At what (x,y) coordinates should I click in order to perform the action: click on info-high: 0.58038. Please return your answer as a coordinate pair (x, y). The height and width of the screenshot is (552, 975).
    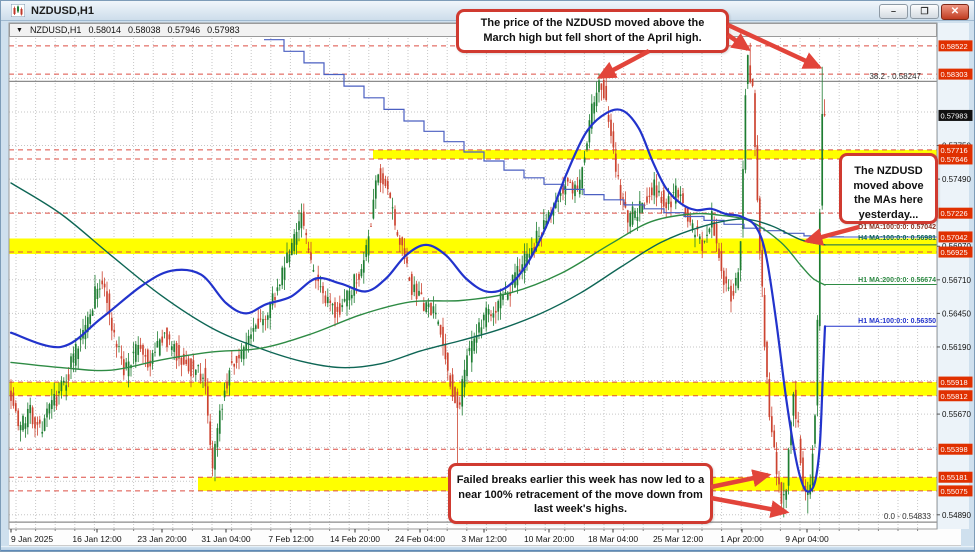
    Looking at the image, I should click on (144, 30).